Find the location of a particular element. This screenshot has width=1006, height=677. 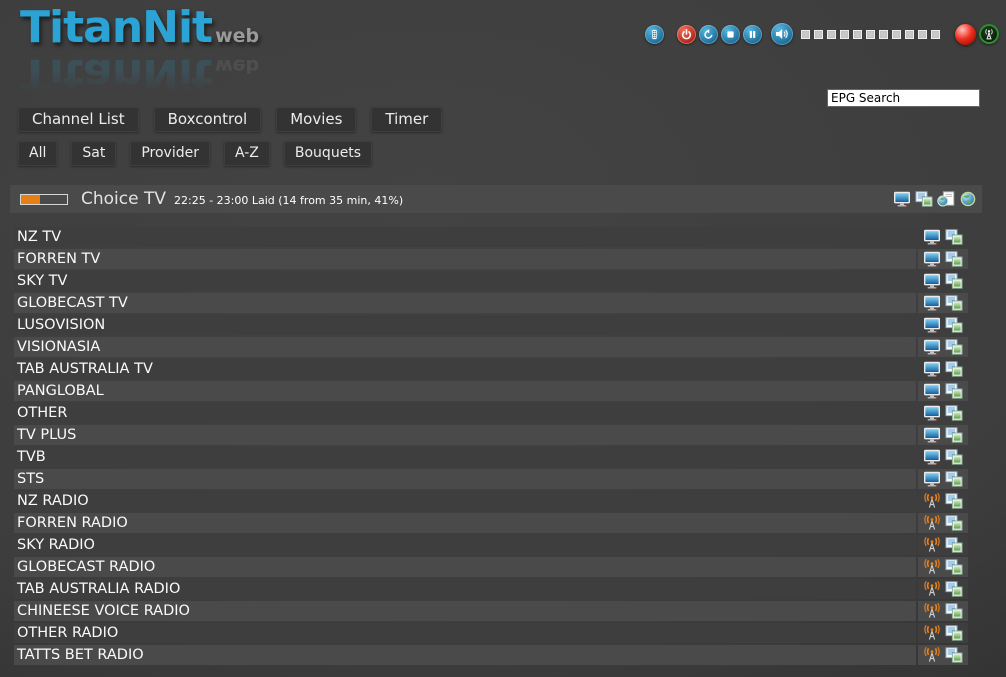

channel-name: TAB AUSTRALIA TV is located at coordinates (465, 369).